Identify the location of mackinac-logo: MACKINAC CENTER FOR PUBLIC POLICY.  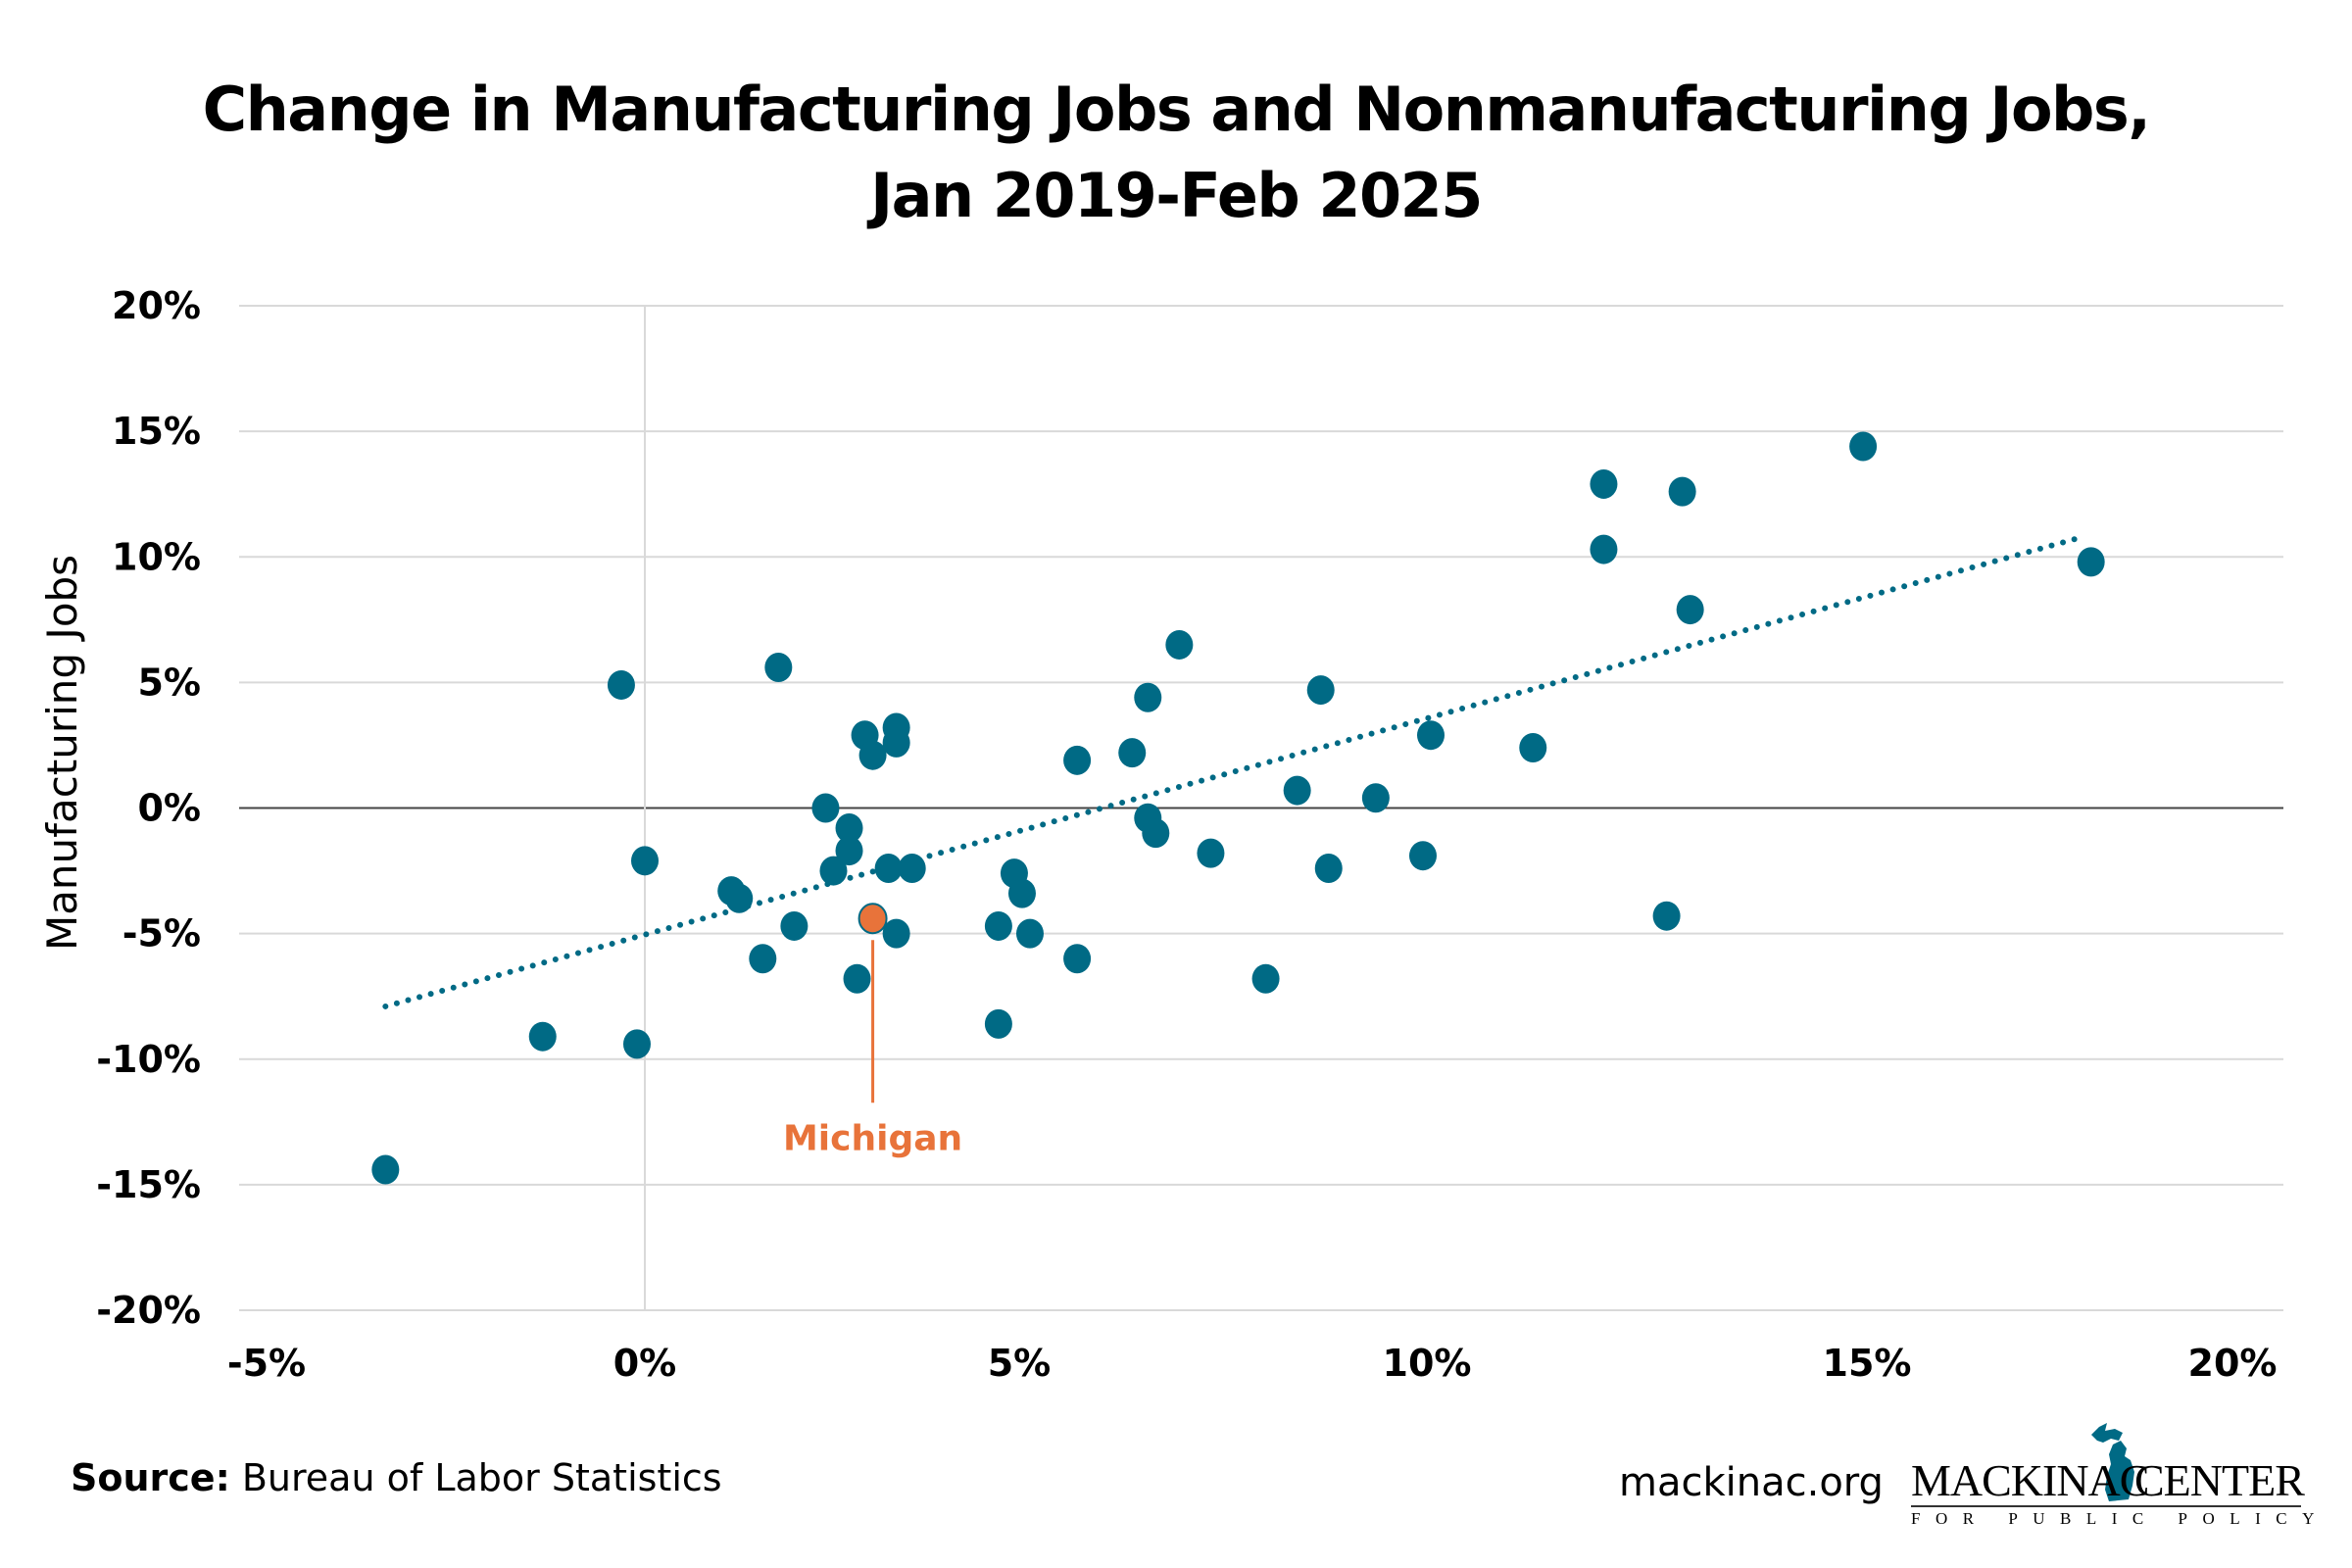
(2120, 1475).